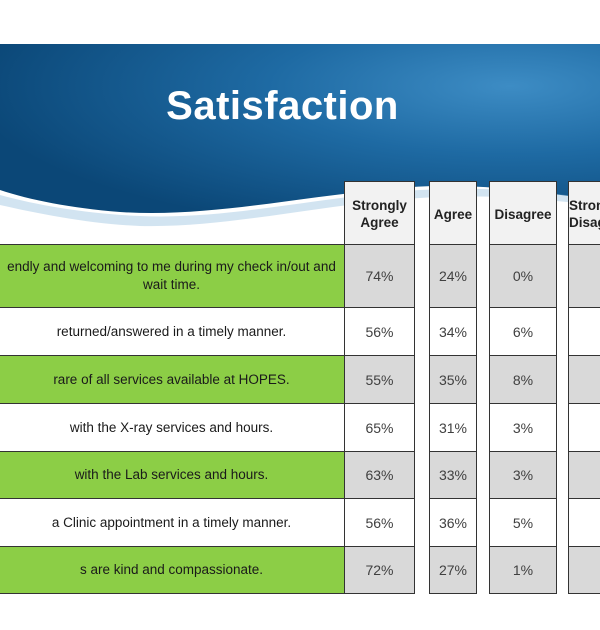 The image size is (600, 630). What do you see at coordinates (453, 379) in the screenshot?
I see `value-cell: 35%` at bounding box center [453, 379].